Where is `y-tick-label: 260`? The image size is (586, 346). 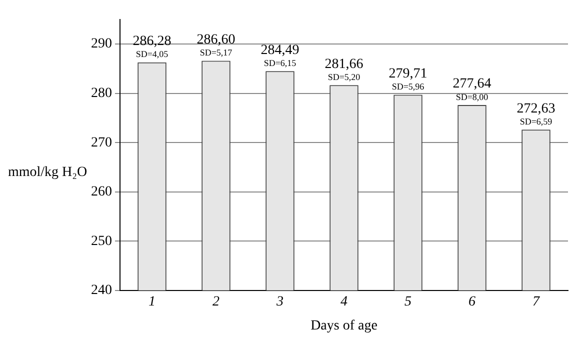 y-tick-label: 260 is located at coordinates (101, 192).